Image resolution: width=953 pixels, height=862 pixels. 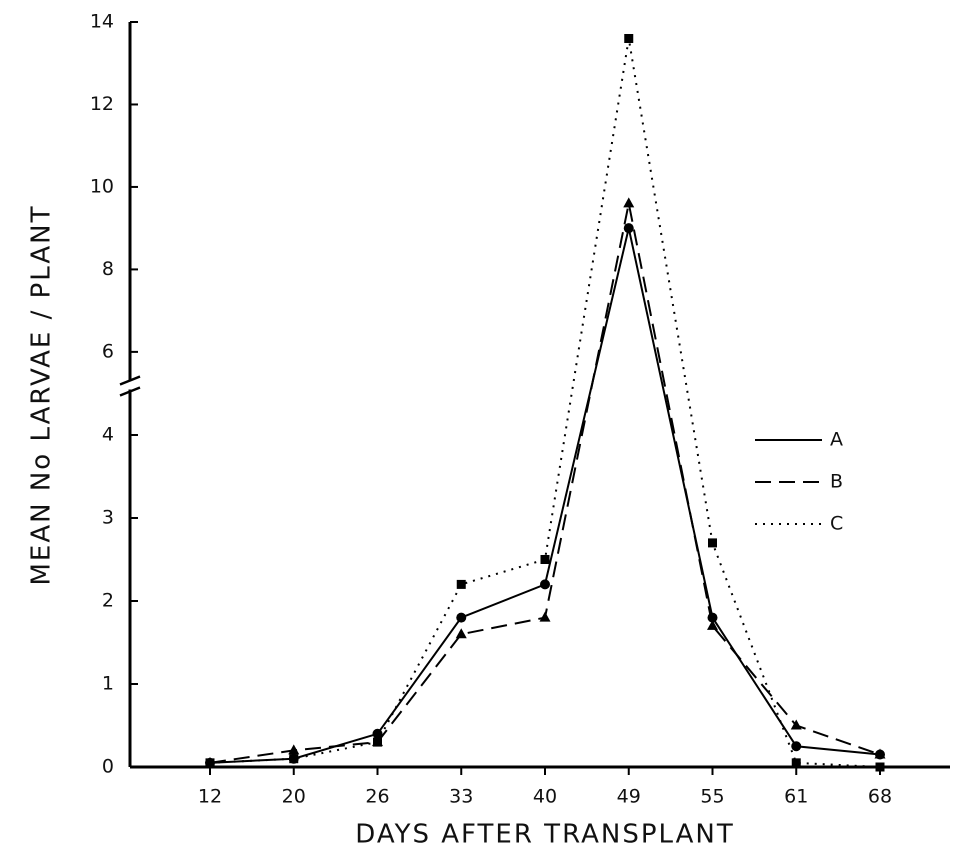 What do you see at coordinates (545, 797) in the screenshot?
I see `x-tick-label: 40` at bounding box center [545, 797].